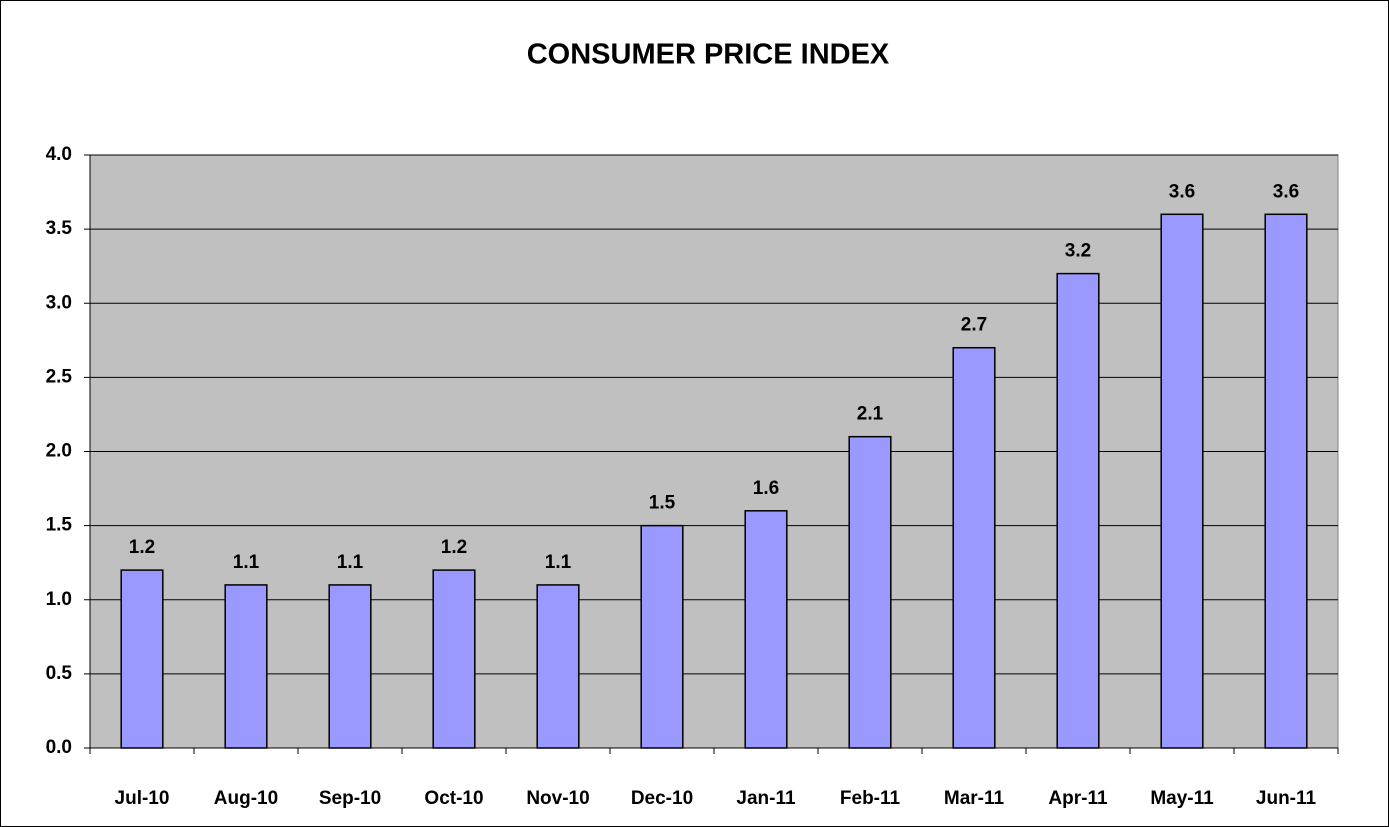 The height and width of the screenshot is (827, 1389). I want to click on y-tick-label: 3.0, so click(59, 302).